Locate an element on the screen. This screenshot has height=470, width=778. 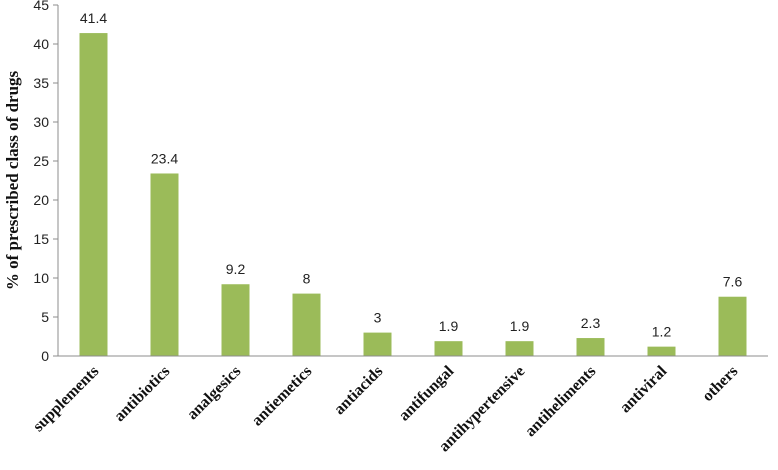
data-label: 7.6 is located at coordinates (733, 282).